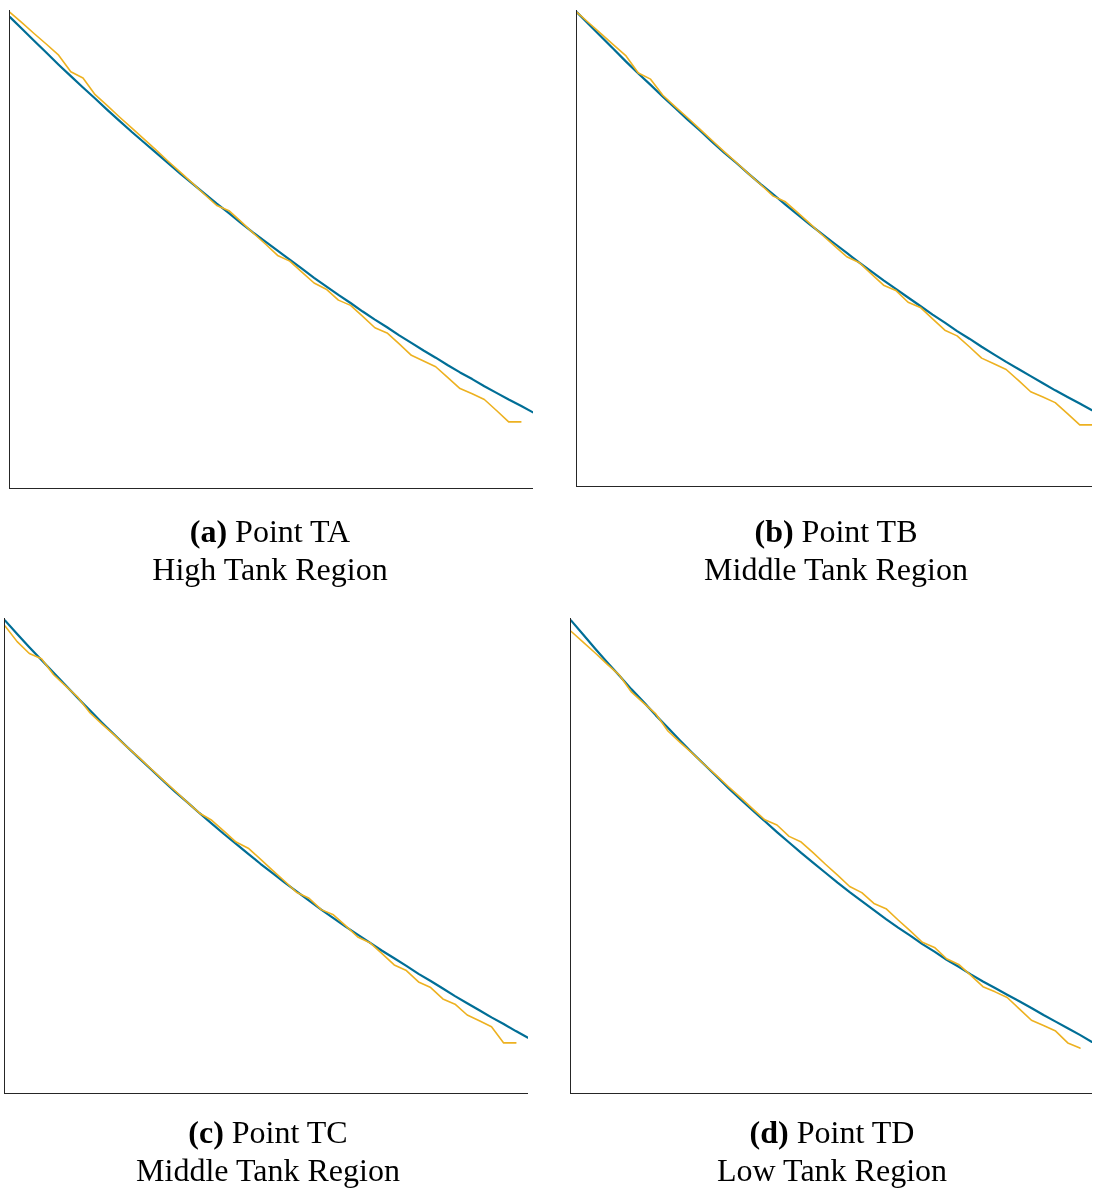  What do you see at coordinates (268, 1132) in the screenshot?
I see `text: (c) Point TC` at bounding box center [268, 1132].